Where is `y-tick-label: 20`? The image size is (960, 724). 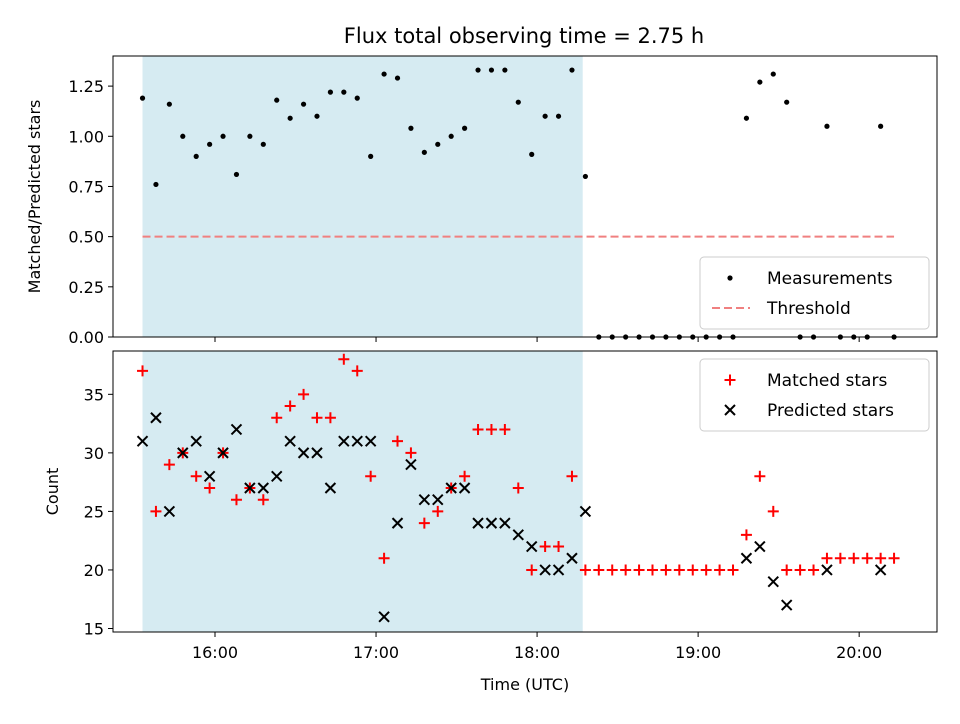
y-tick-label: 20 is located at coordinates (94, 570).